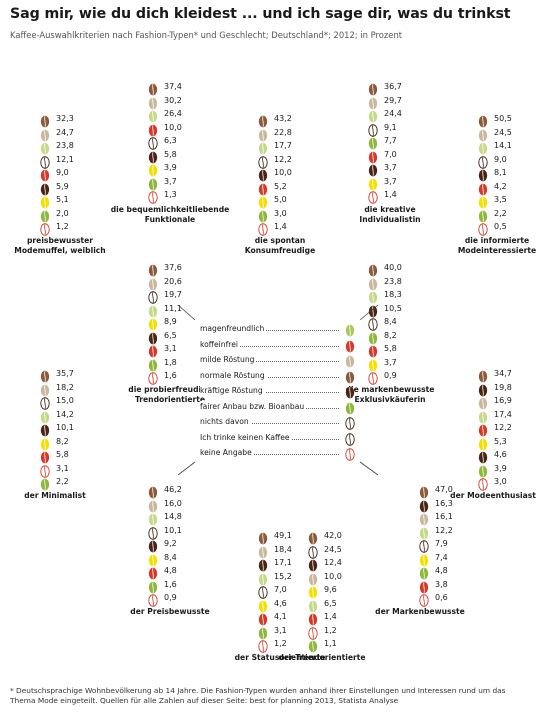 The width and height of the screenshot is (540, 720). I want to click on data-label: 4,8, so click(170, 570).